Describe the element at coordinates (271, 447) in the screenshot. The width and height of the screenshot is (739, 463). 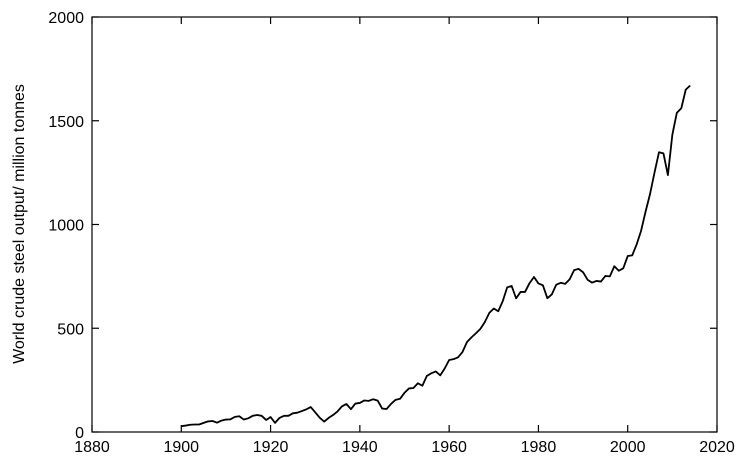
I see `x-tick-label: 1920` at that location.